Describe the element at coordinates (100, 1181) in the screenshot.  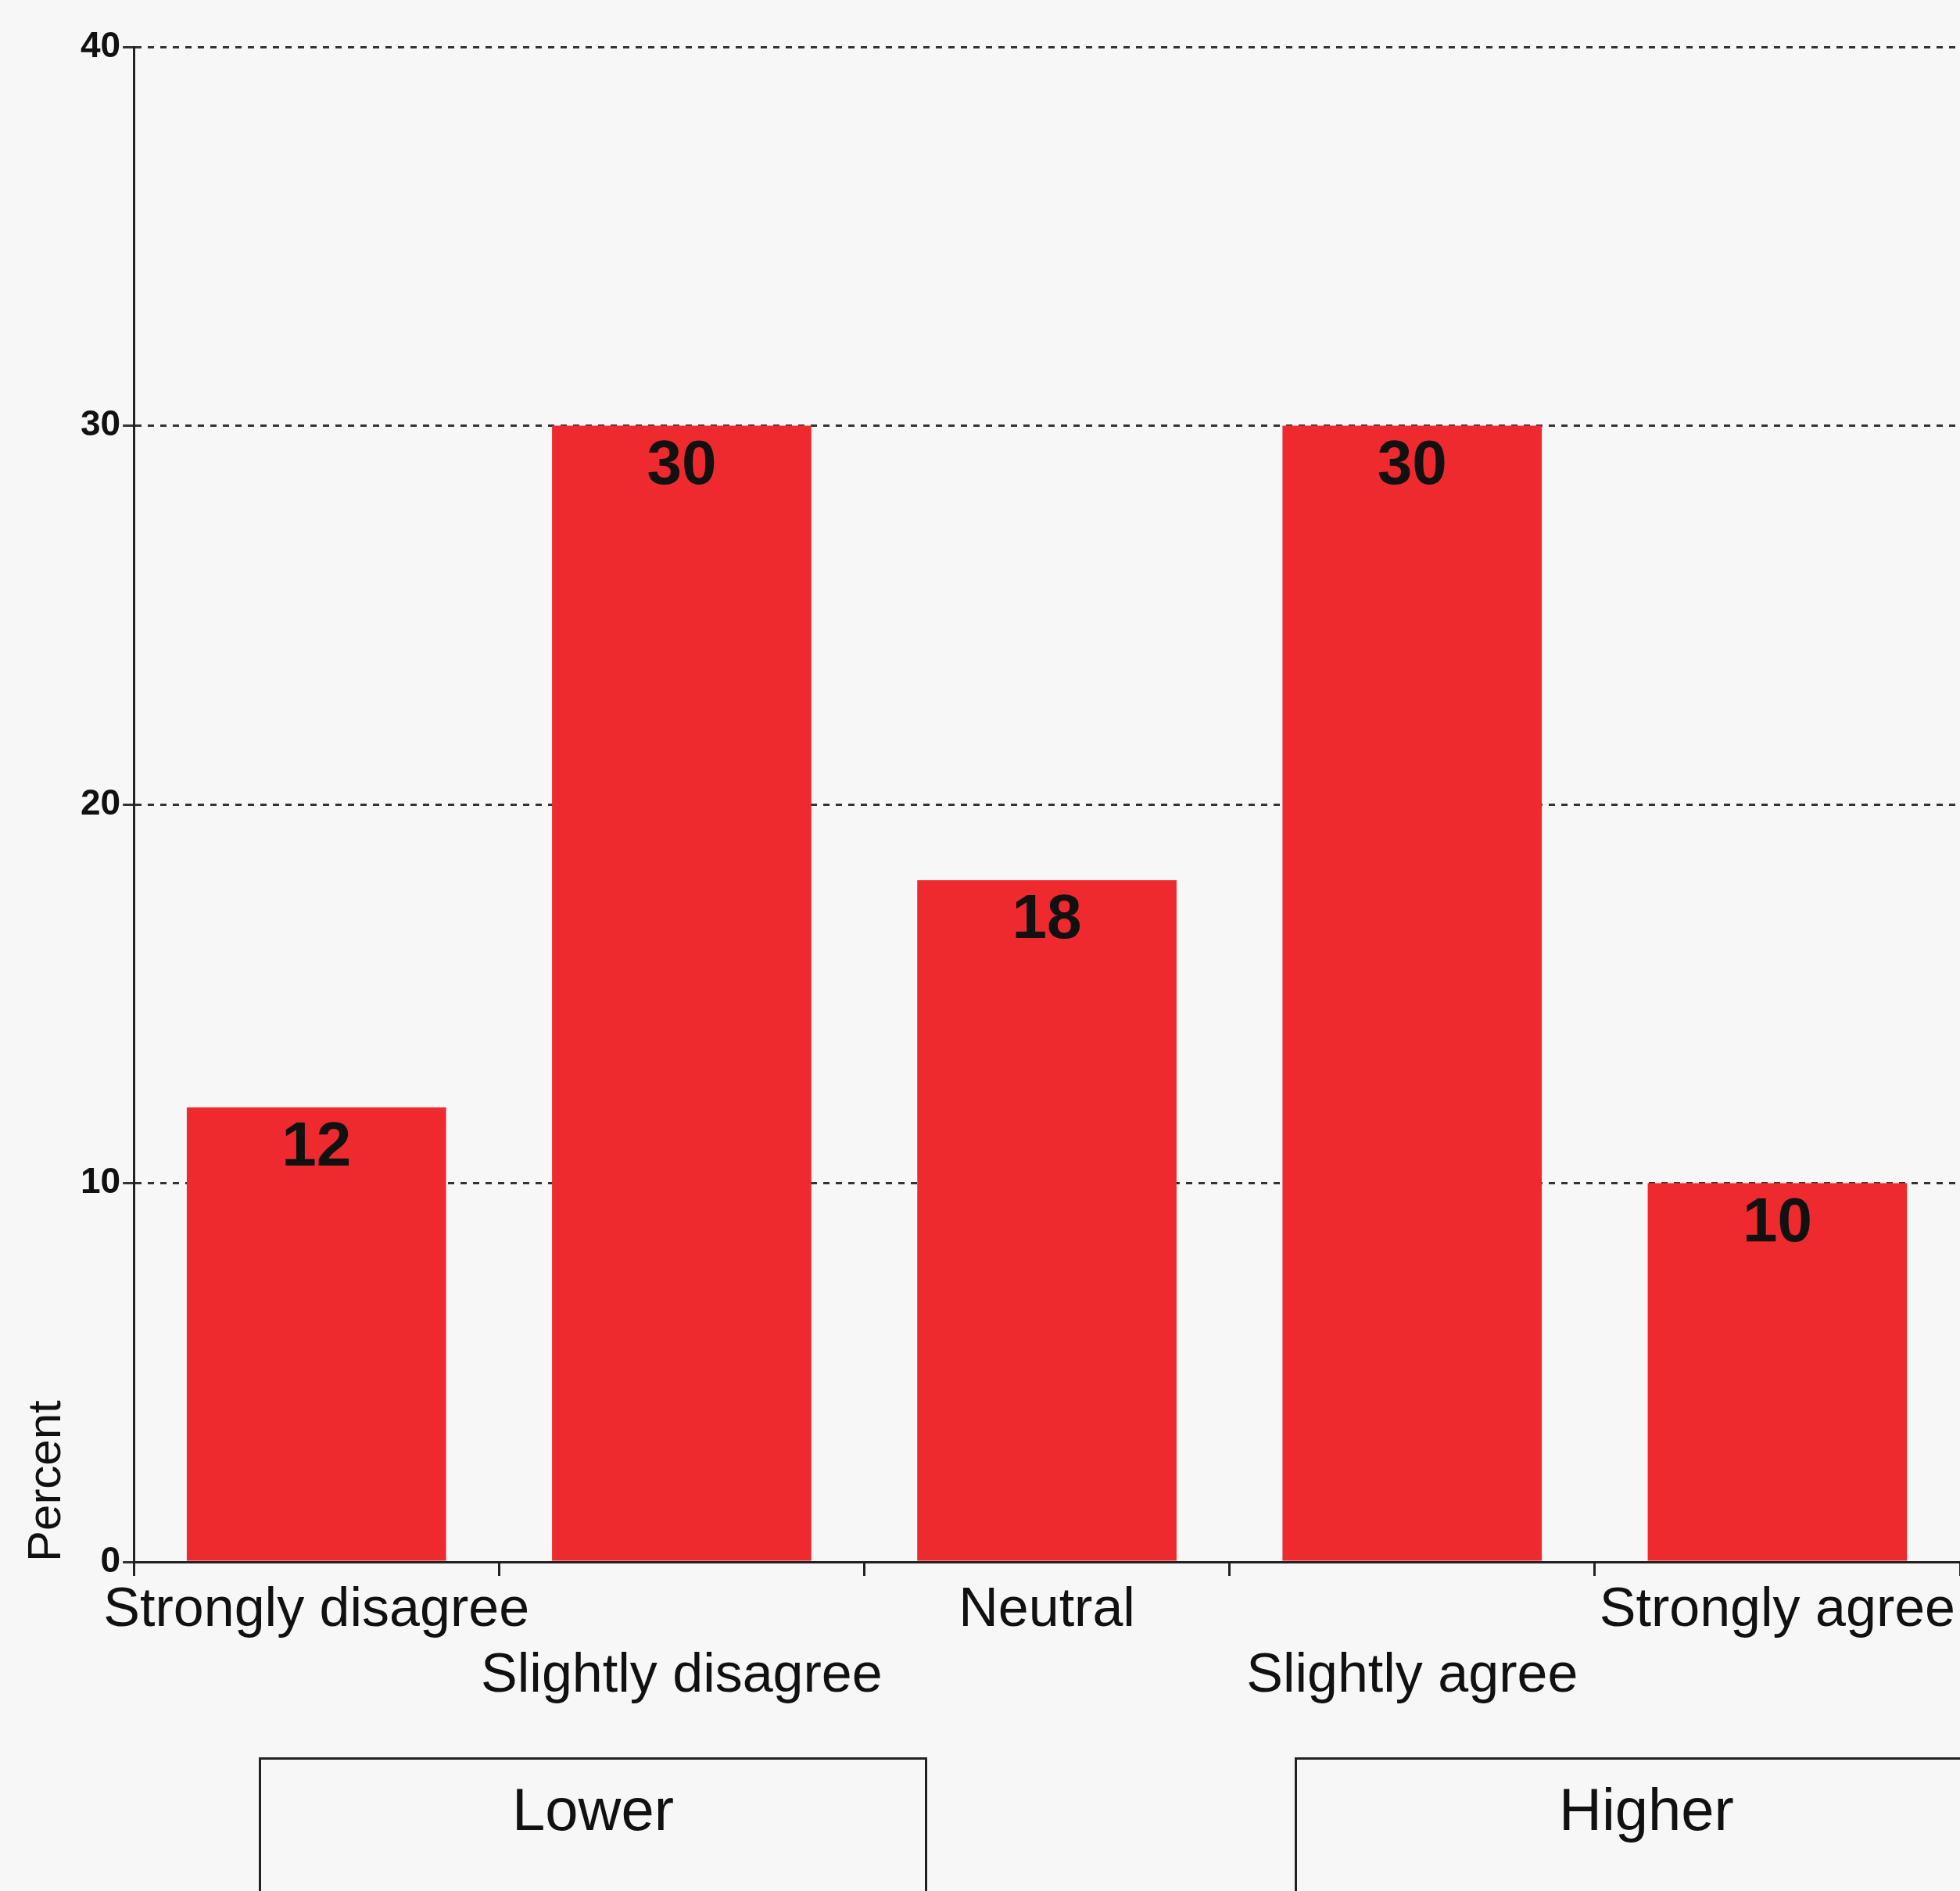
I see `y-tick-label: 10` at that location.